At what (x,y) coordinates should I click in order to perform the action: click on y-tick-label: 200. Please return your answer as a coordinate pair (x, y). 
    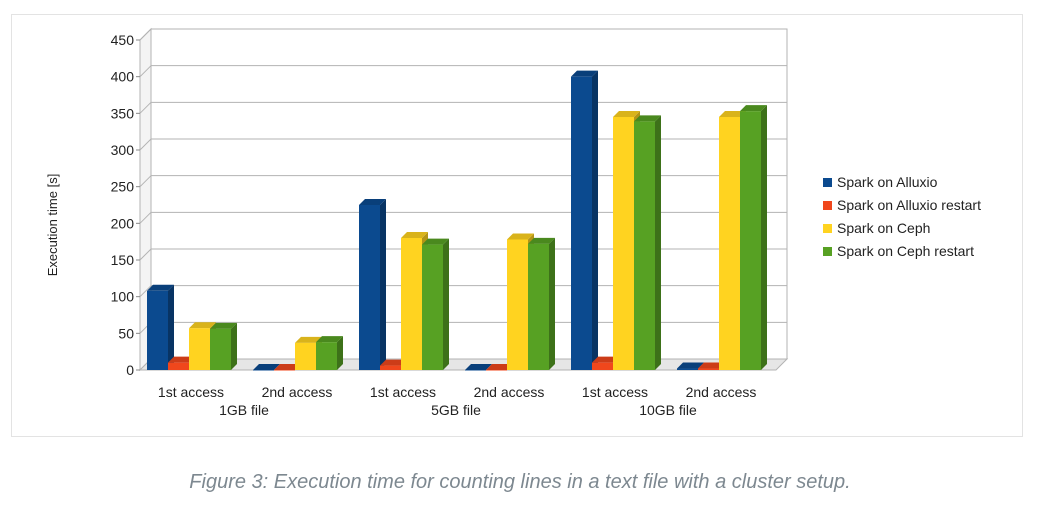
    Looking at the image, I should click on (123, 223).